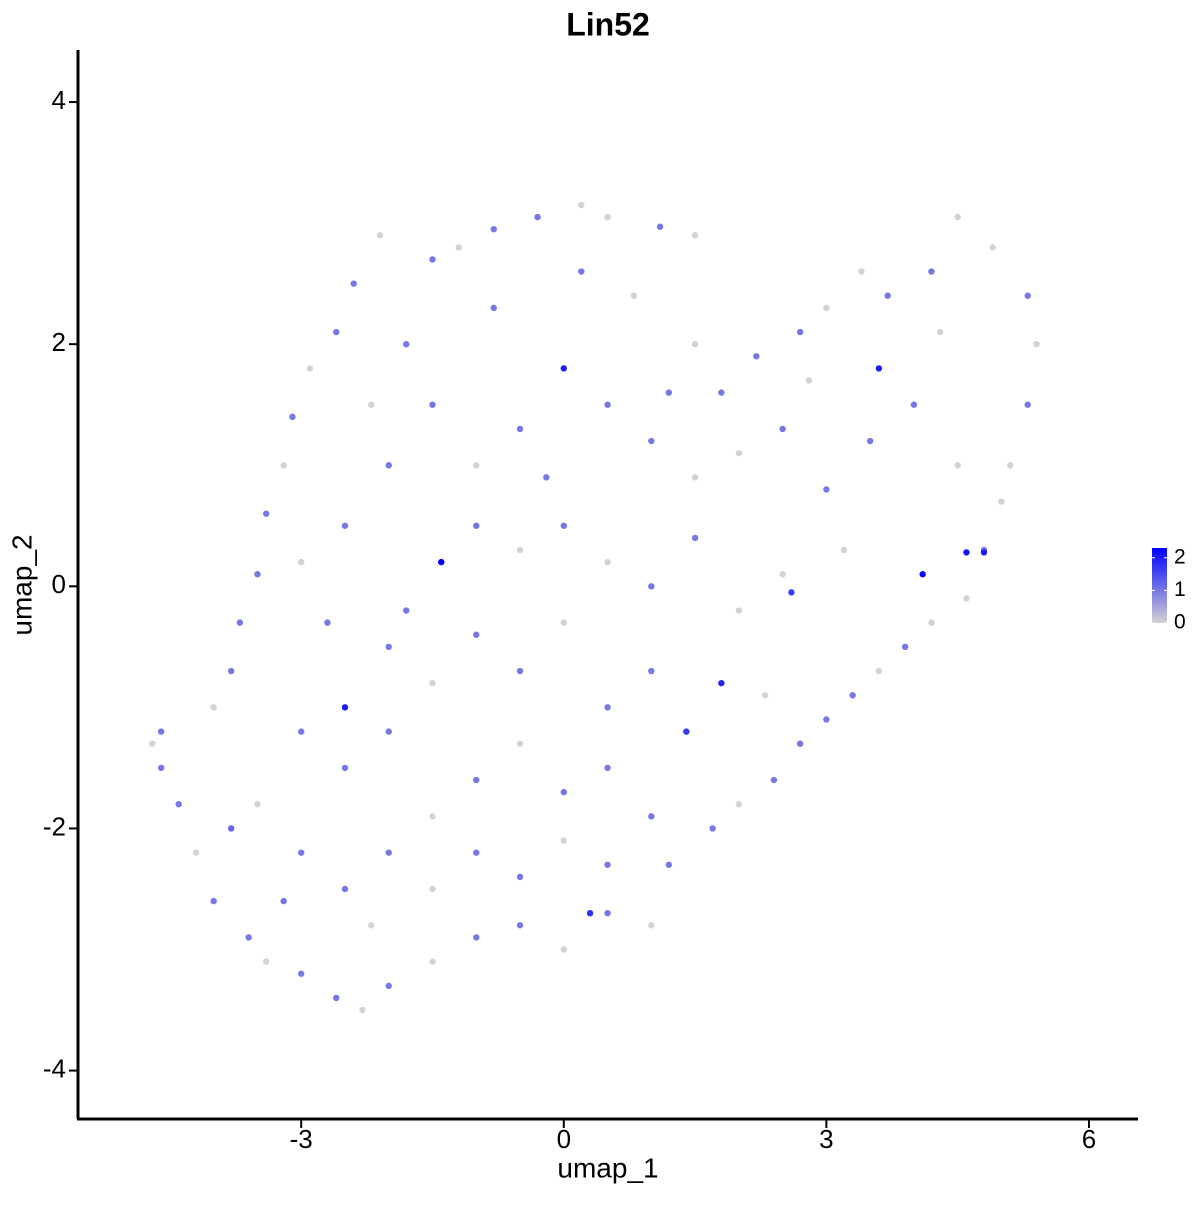 Image resolution: width=1200 pixels, height=1205 pixels. What do you see at coordinates (608, 24) in the screenshot?
I see `chart-title: Lin52` at bounding box center [608, 24].